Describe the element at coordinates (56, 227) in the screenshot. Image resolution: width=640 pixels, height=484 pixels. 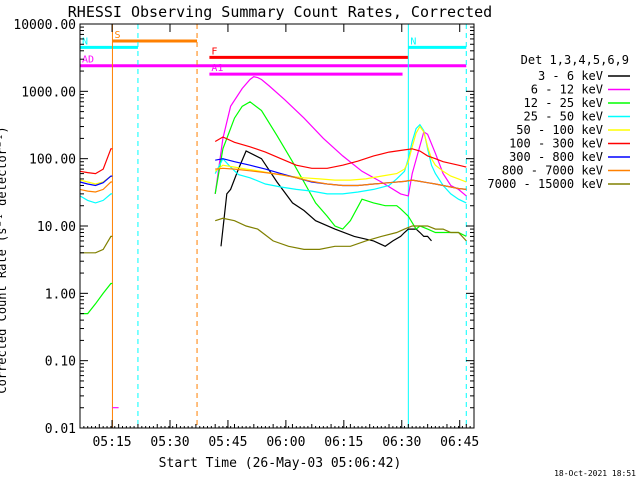
I see `y-tick-label-3: 10.00` at that location.